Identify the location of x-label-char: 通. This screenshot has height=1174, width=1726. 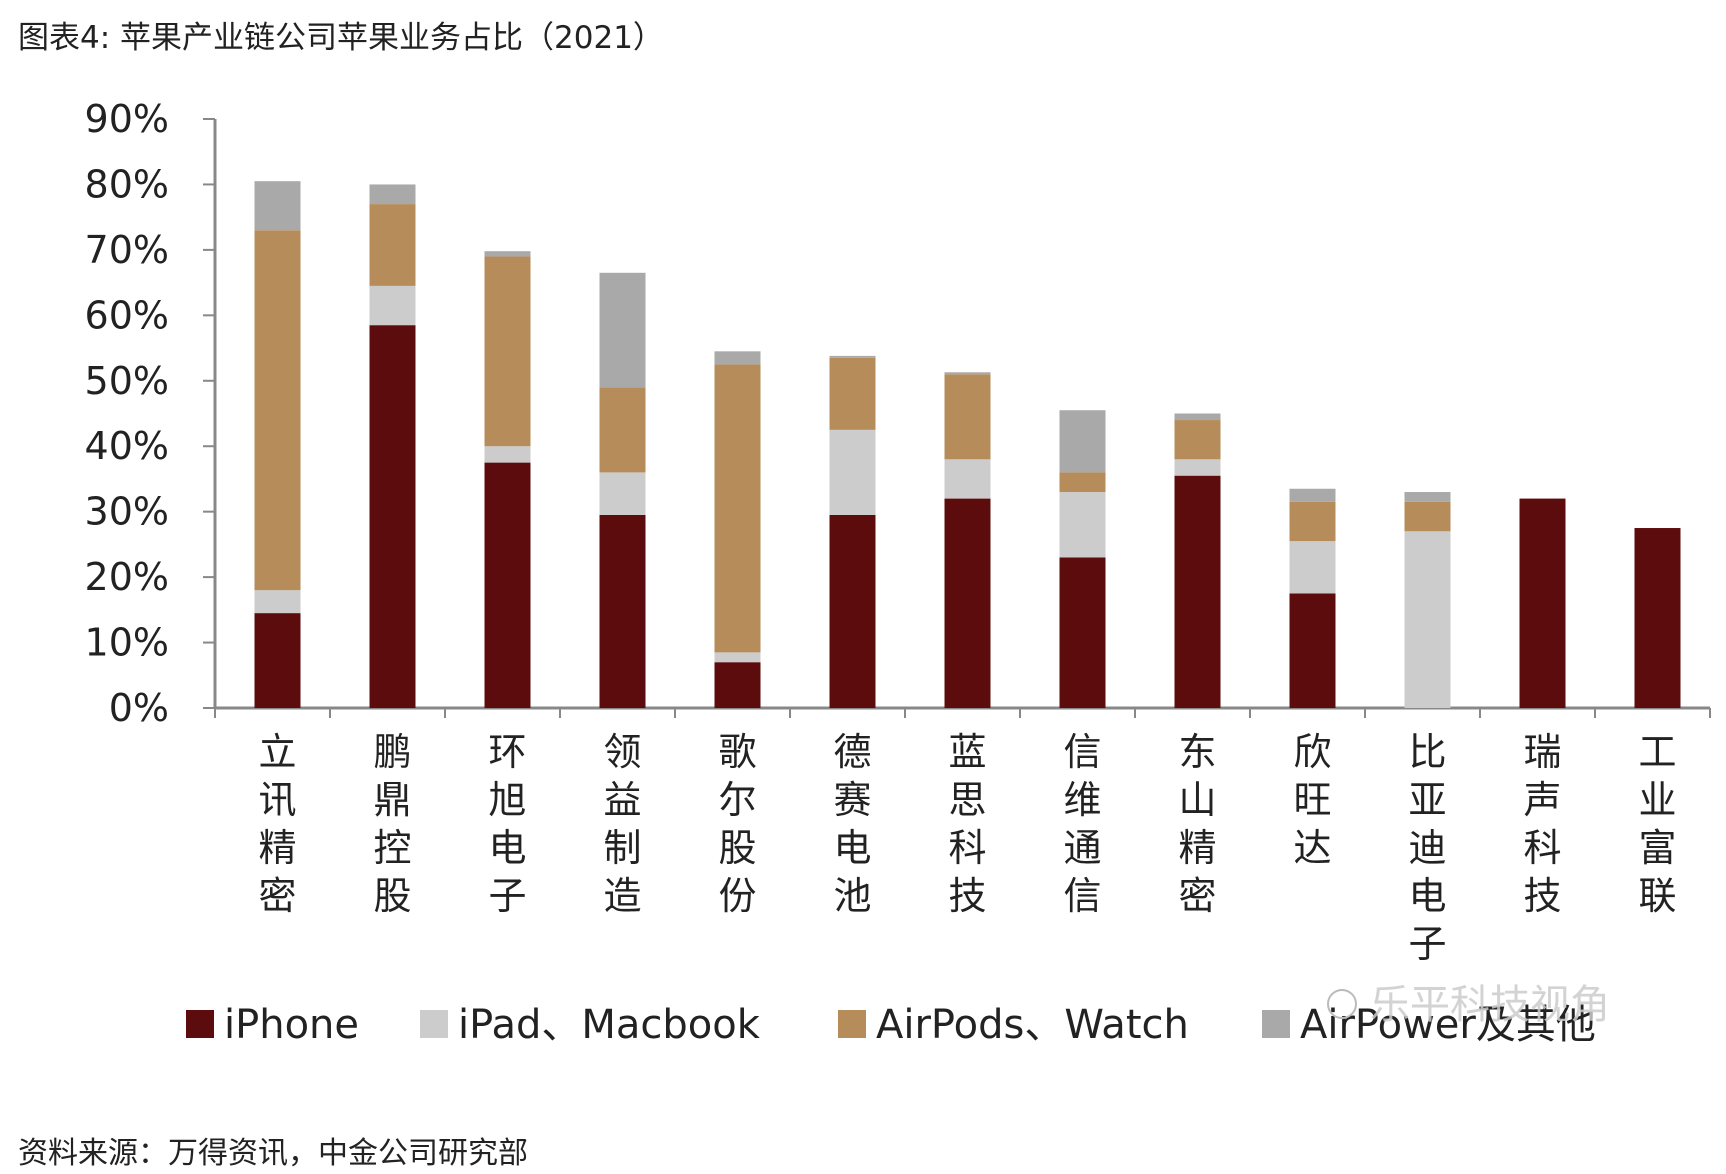
(1082, 848).